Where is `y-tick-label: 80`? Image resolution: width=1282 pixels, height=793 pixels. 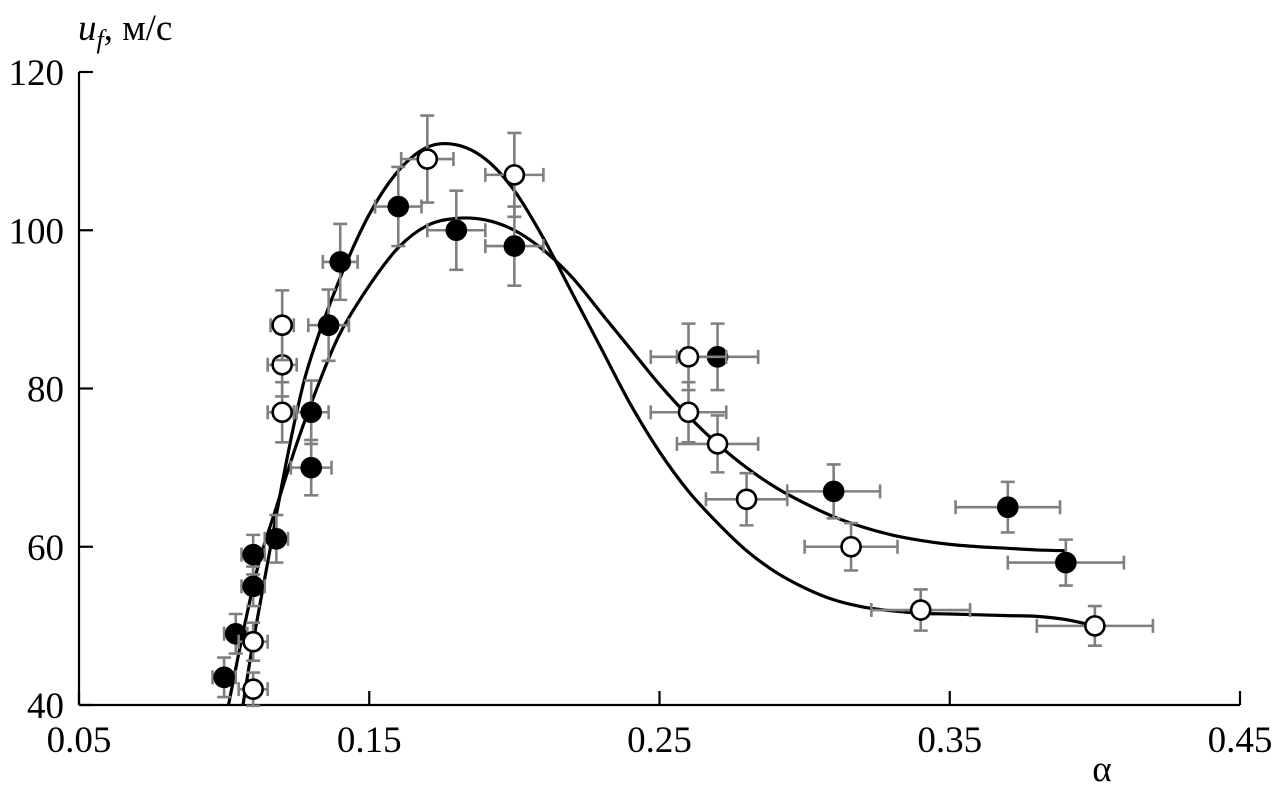 y-tick-label: 80 is located at coordinates (45, 390).